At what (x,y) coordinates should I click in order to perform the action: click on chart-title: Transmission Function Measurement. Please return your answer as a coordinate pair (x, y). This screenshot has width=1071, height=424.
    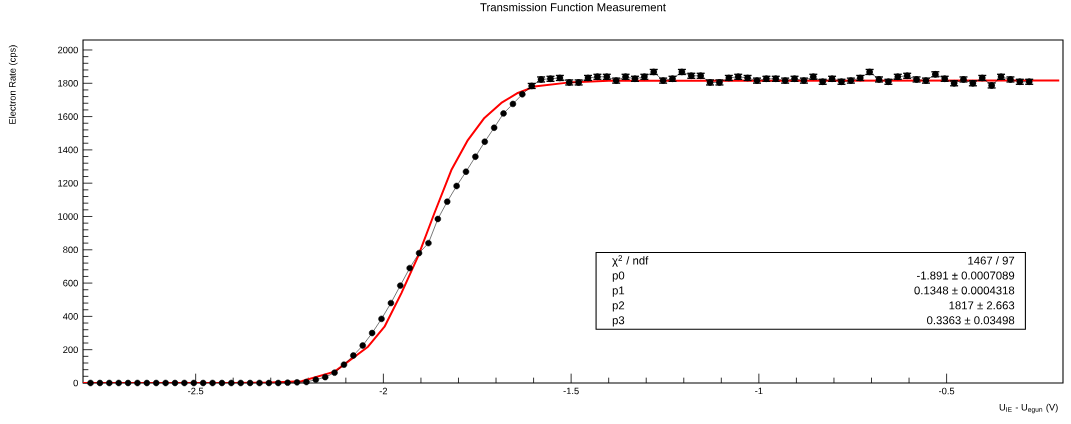
    Looking at the image, I should click on (573, 7).